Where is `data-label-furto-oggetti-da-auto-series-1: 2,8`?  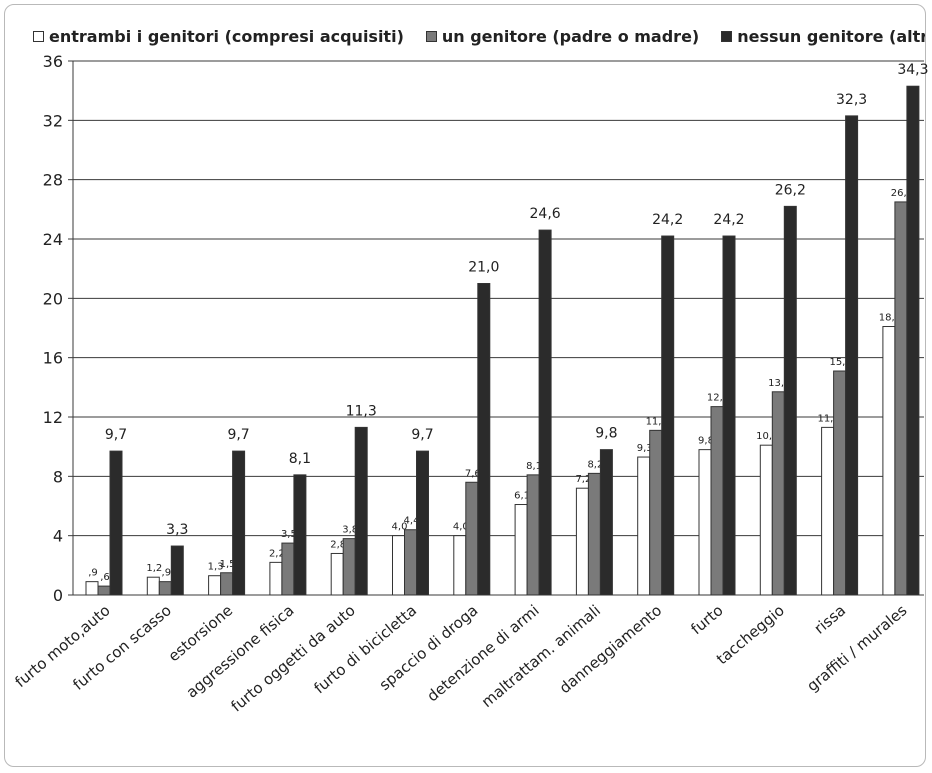 data-label-furto-oggetti-da-auto-series-1: 2,8 is located at coordinates (338, 544).